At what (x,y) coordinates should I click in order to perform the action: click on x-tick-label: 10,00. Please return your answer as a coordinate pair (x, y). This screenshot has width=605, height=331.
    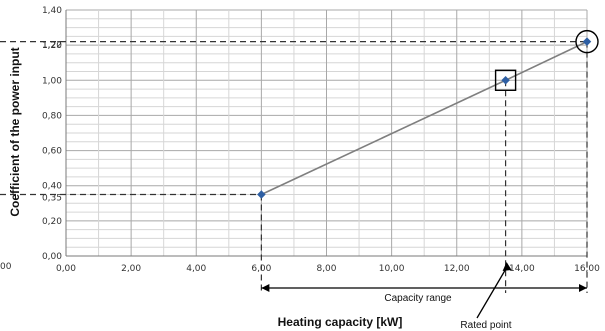
    Looking at the image, I should click on (392, 269).